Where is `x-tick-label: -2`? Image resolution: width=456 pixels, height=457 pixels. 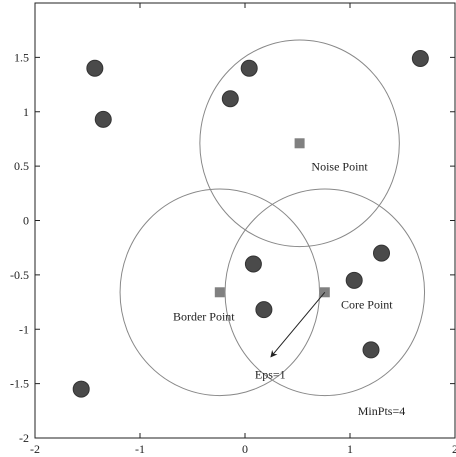
x-tick-label: -2 is located at coordinates (35, 449).